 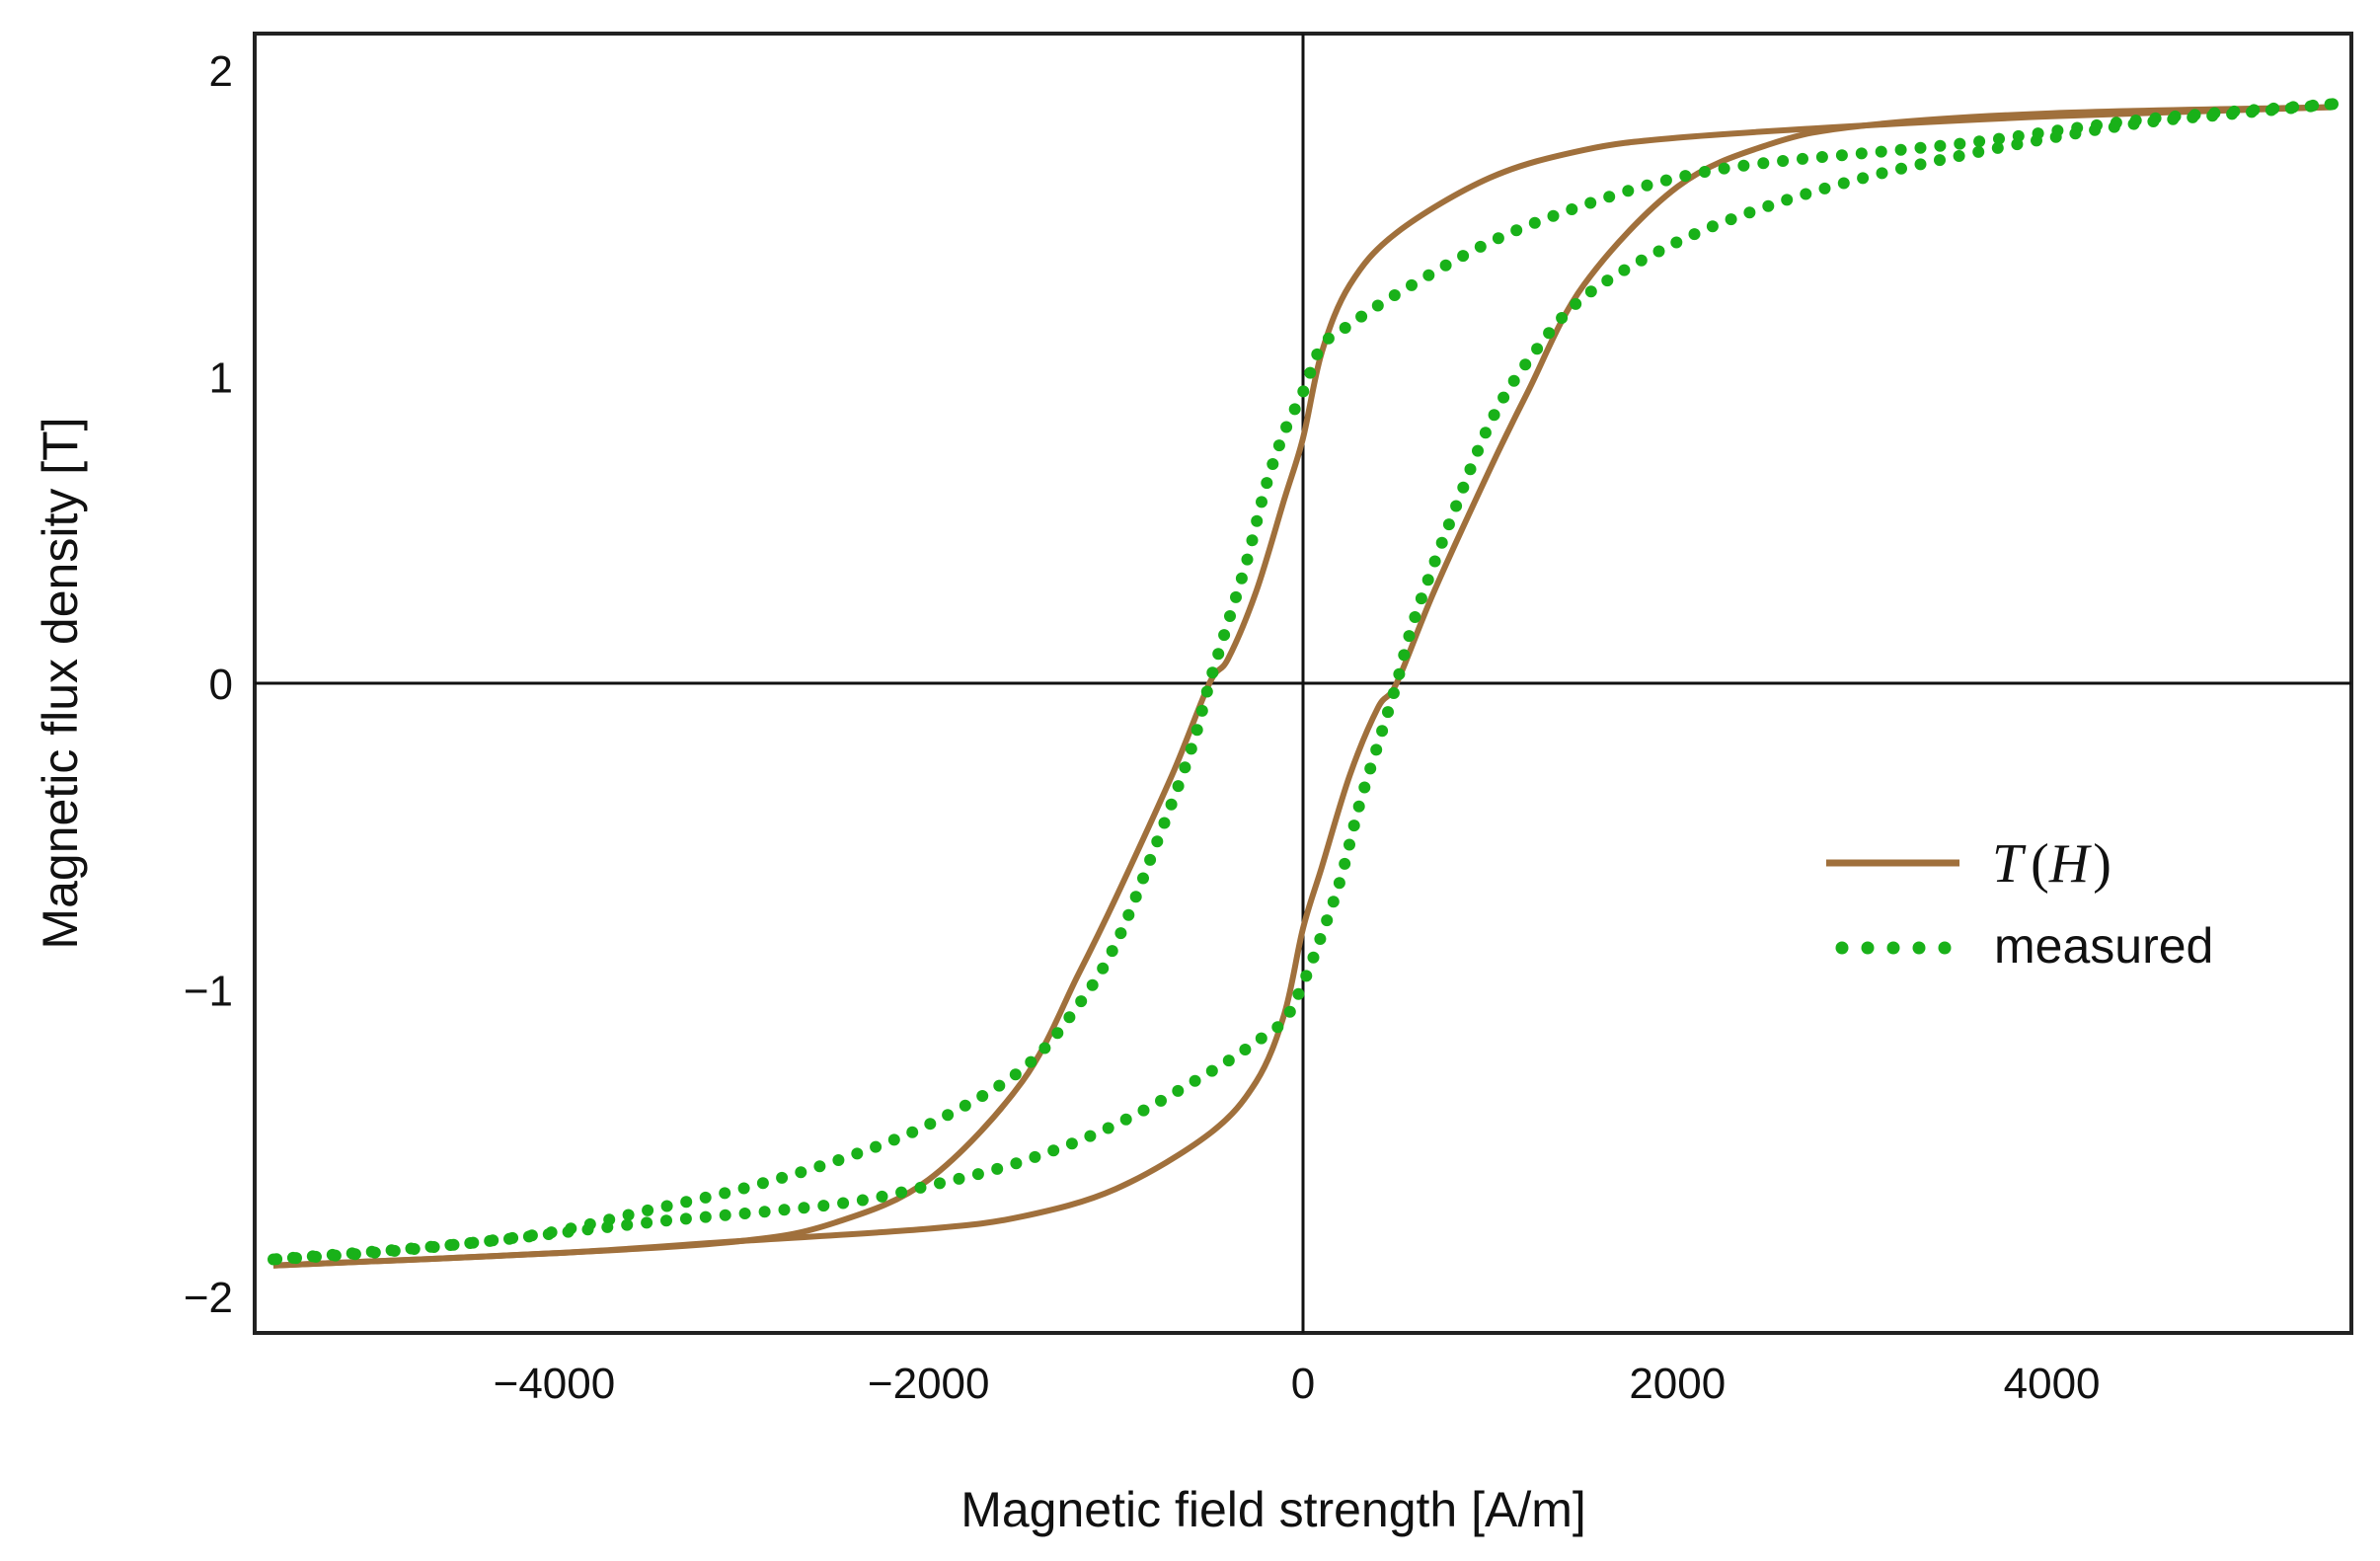 I want to click on x-tick-label: 4000, so click(x=2052, y=1384).